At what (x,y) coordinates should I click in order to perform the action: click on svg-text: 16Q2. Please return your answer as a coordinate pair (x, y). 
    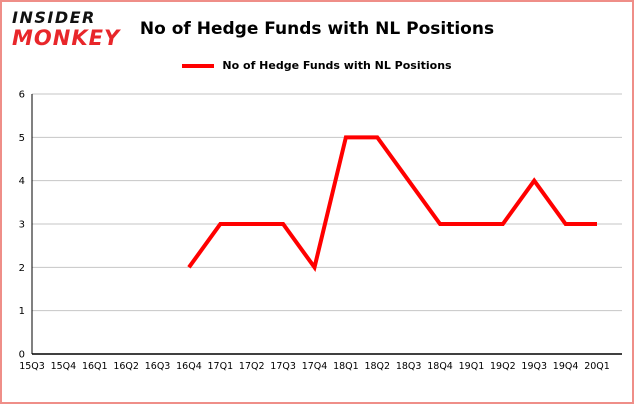
    Looking at the image, I should click on (126, 366).